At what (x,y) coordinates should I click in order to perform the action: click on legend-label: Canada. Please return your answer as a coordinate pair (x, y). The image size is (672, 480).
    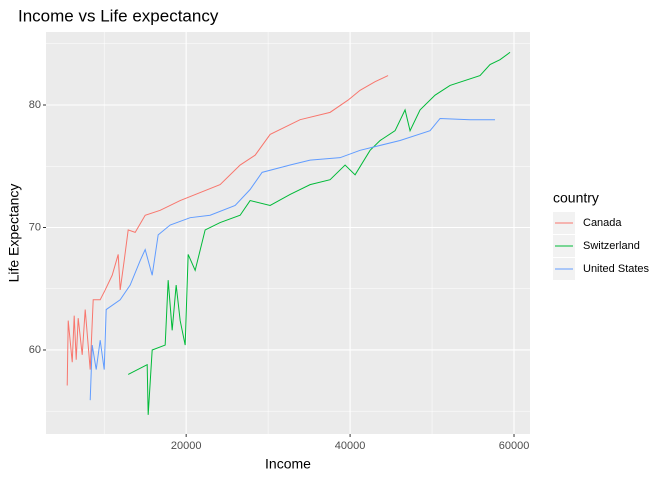
    Looking at the image, I should click on (602, 223).